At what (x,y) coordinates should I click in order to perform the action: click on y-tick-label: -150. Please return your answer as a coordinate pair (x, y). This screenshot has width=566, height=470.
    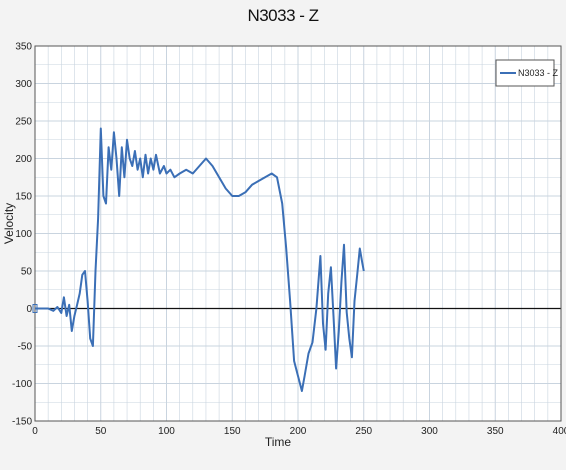
    Looking at the image, I should click on (22, 422).